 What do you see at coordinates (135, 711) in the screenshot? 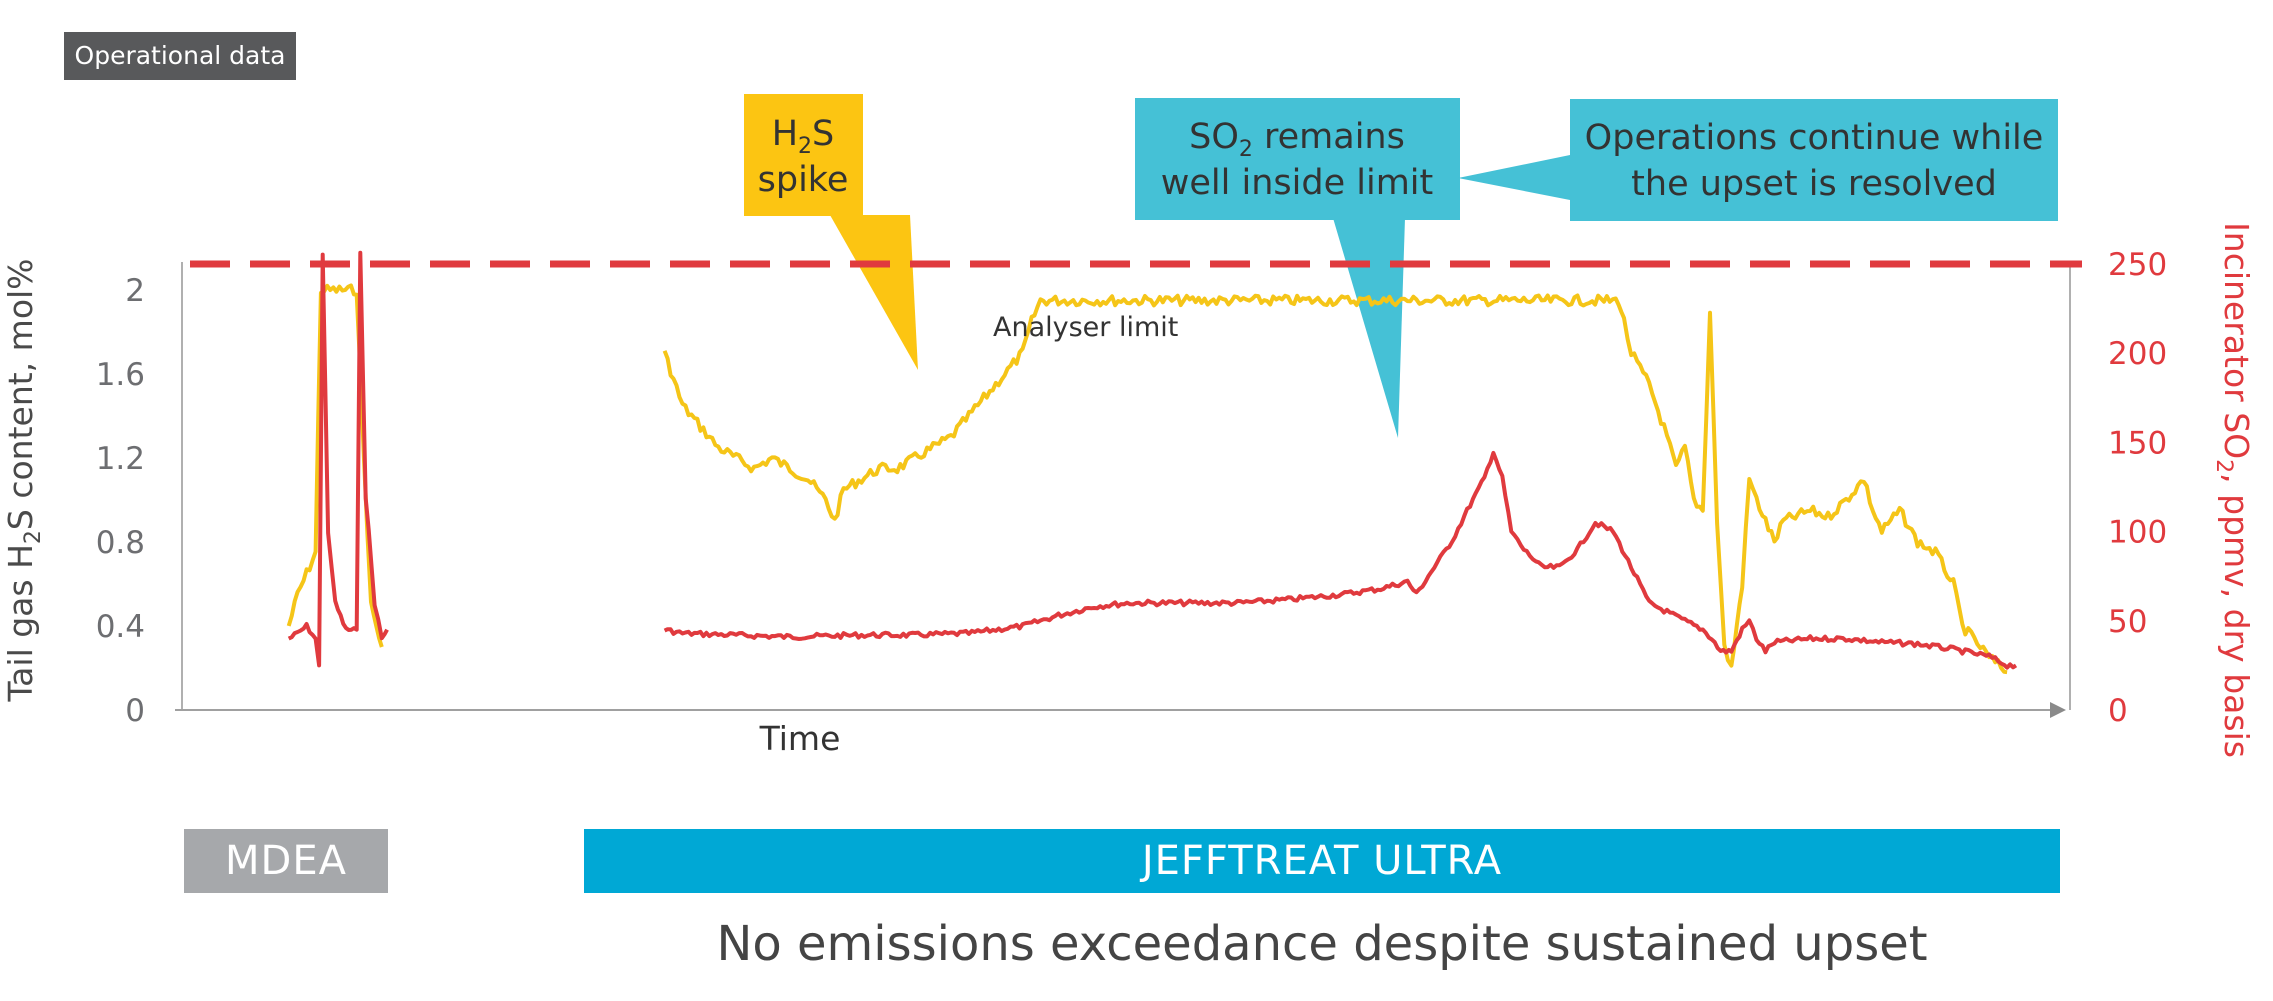
I see `left-tick-label: 0` at bounding box center [135, 711].